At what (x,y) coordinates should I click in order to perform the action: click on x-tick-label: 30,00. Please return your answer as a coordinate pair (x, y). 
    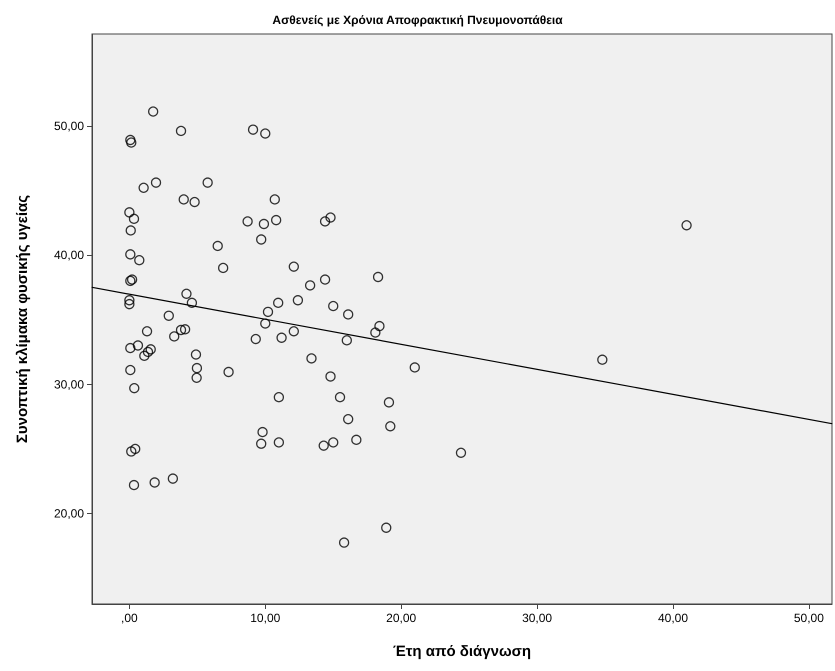
    Looking at the image, I should click on (537, 618).